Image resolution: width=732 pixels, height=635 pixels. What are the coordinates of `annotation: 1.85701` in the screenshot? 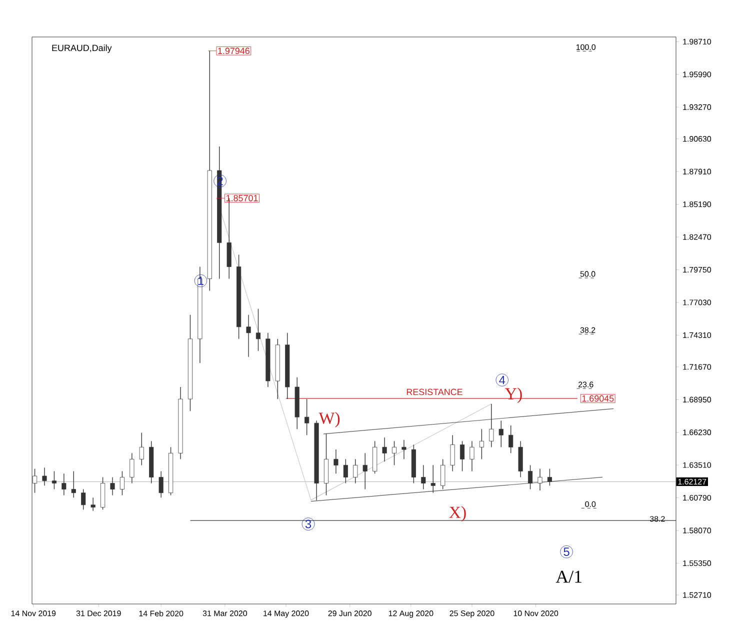 It's located at (242, 198).